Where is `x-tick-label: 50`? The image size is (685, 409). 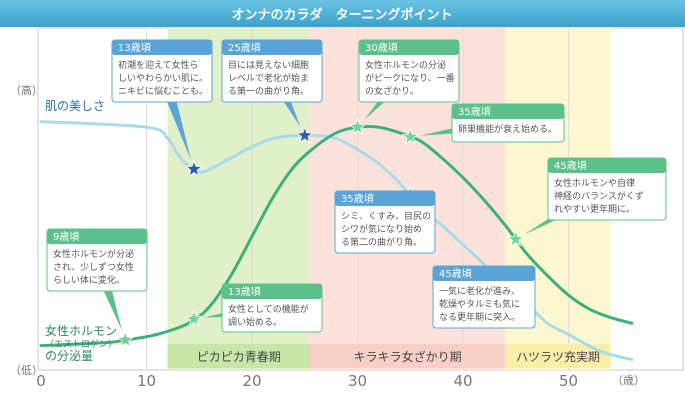
x-tick-label: 50 is located at coordinates (568, 381).